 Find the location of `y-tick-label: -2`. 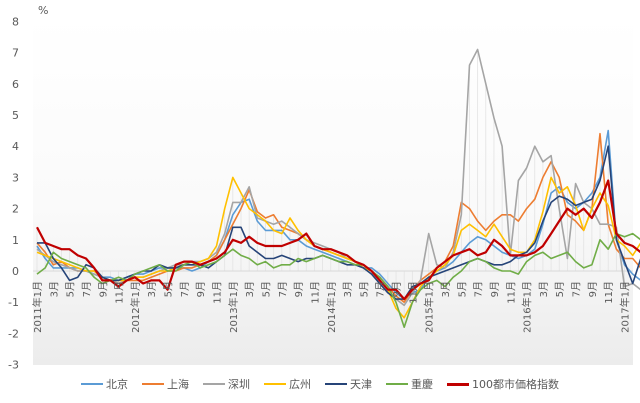

y-tick-label: -2 is located at coordinates (13, 333).